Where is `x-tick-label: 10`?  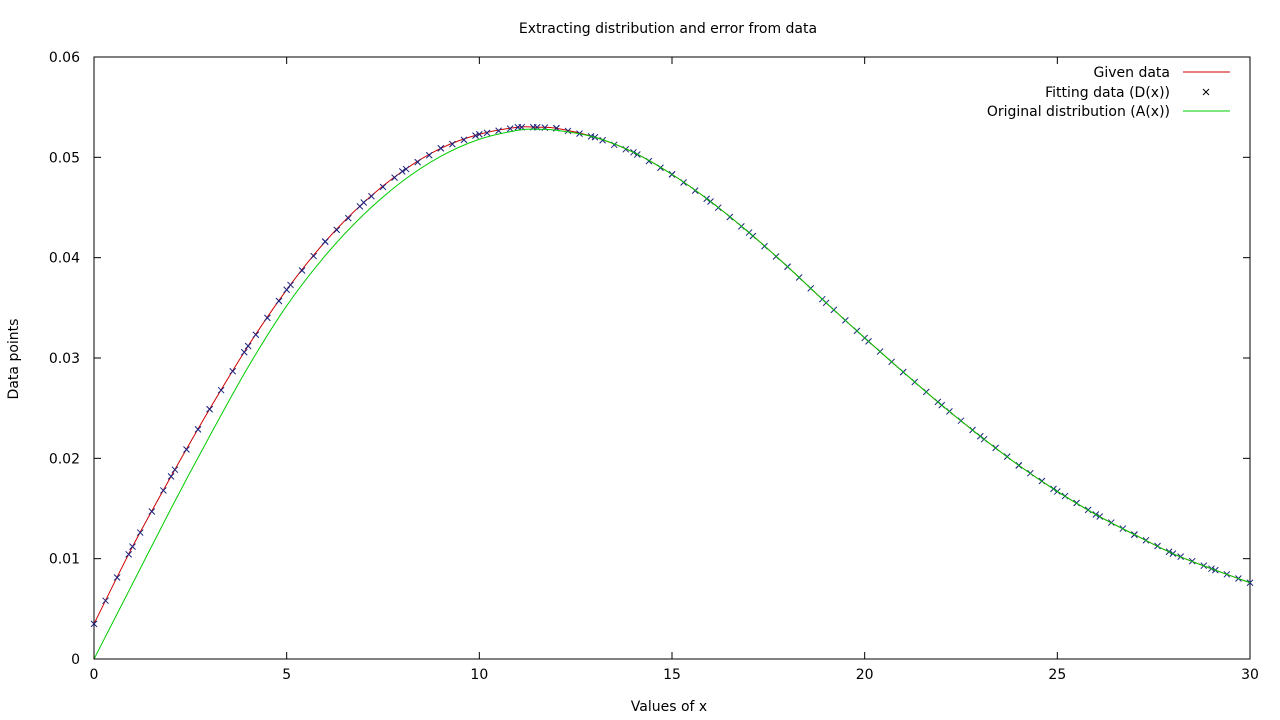
x-tick-label: 10 is located at coordinates (479, 675).